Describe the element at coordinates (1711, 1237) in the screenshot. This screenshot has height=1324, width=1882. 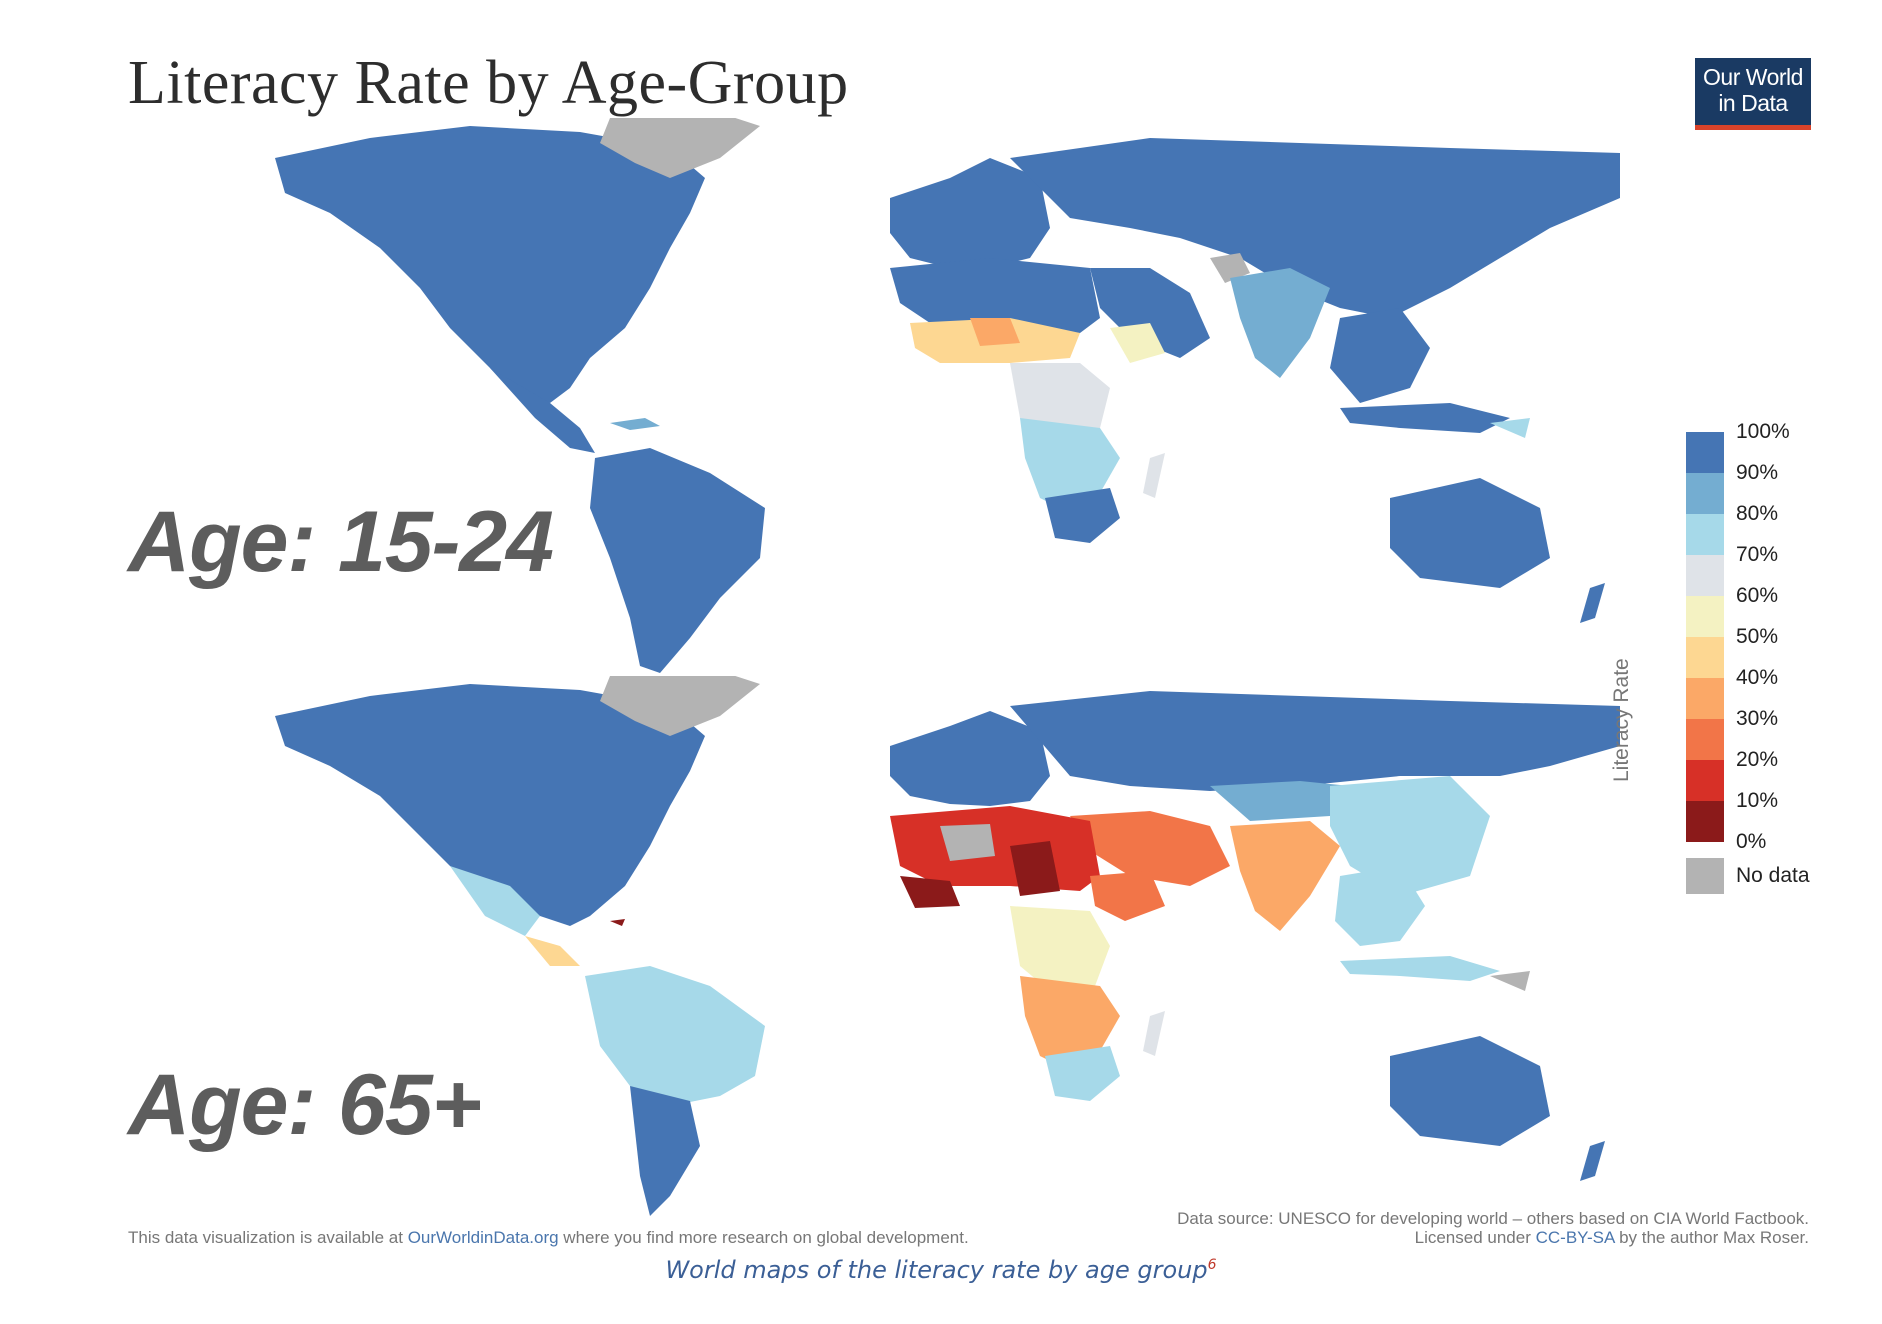
I see `license-suffix: by the author Max Roser.` at that location.